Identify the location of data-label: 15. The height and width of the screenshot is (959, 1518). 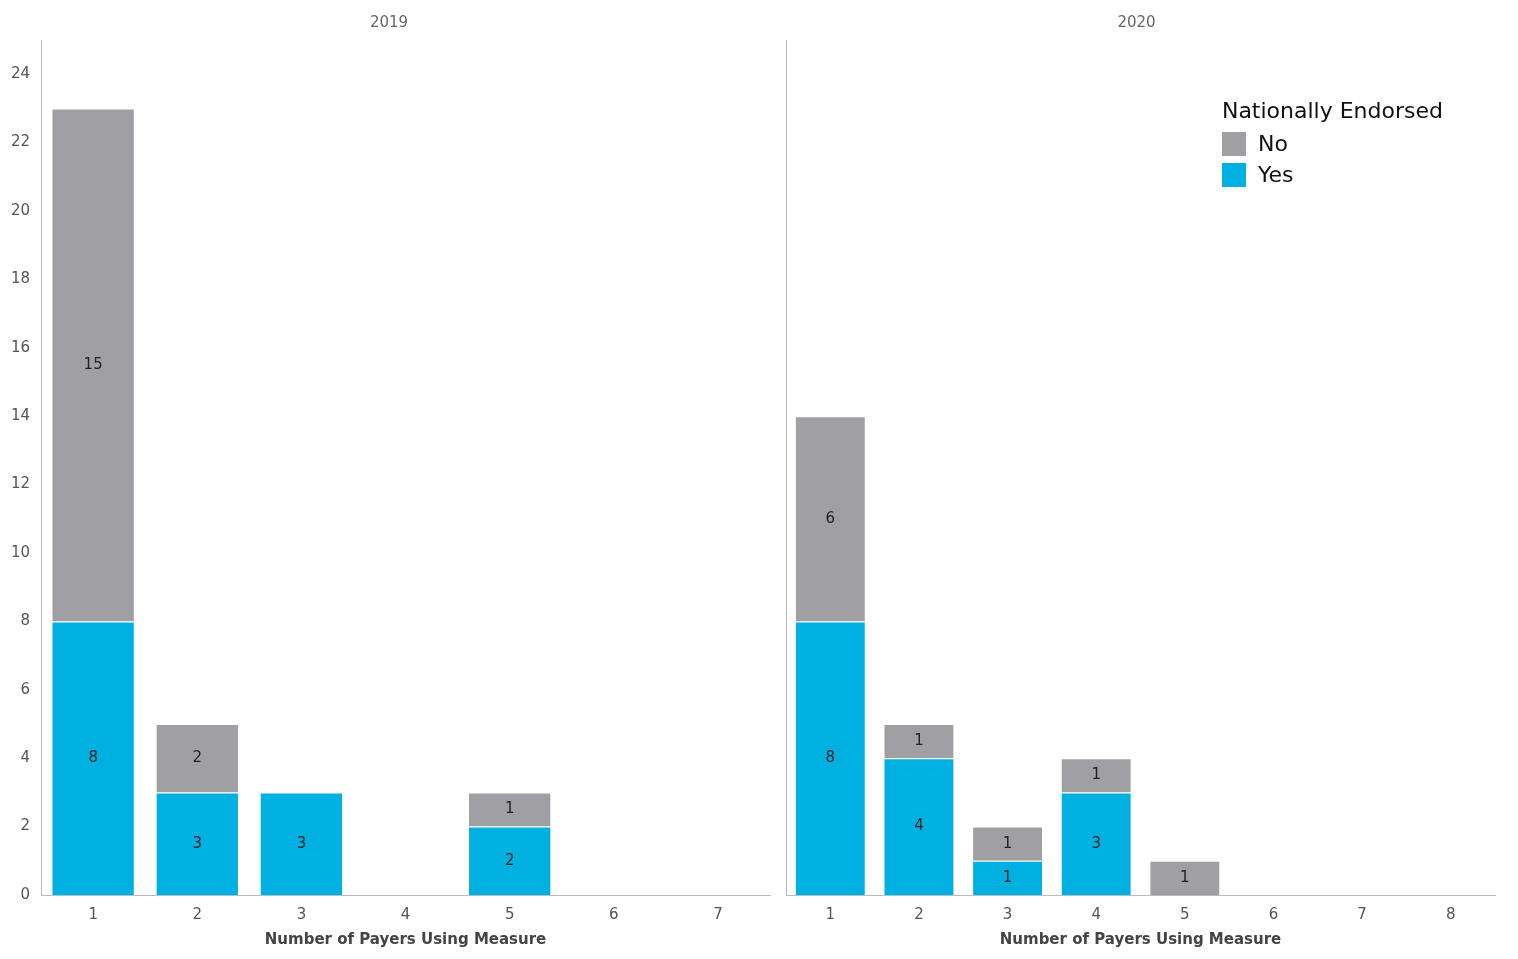
(93, 363).